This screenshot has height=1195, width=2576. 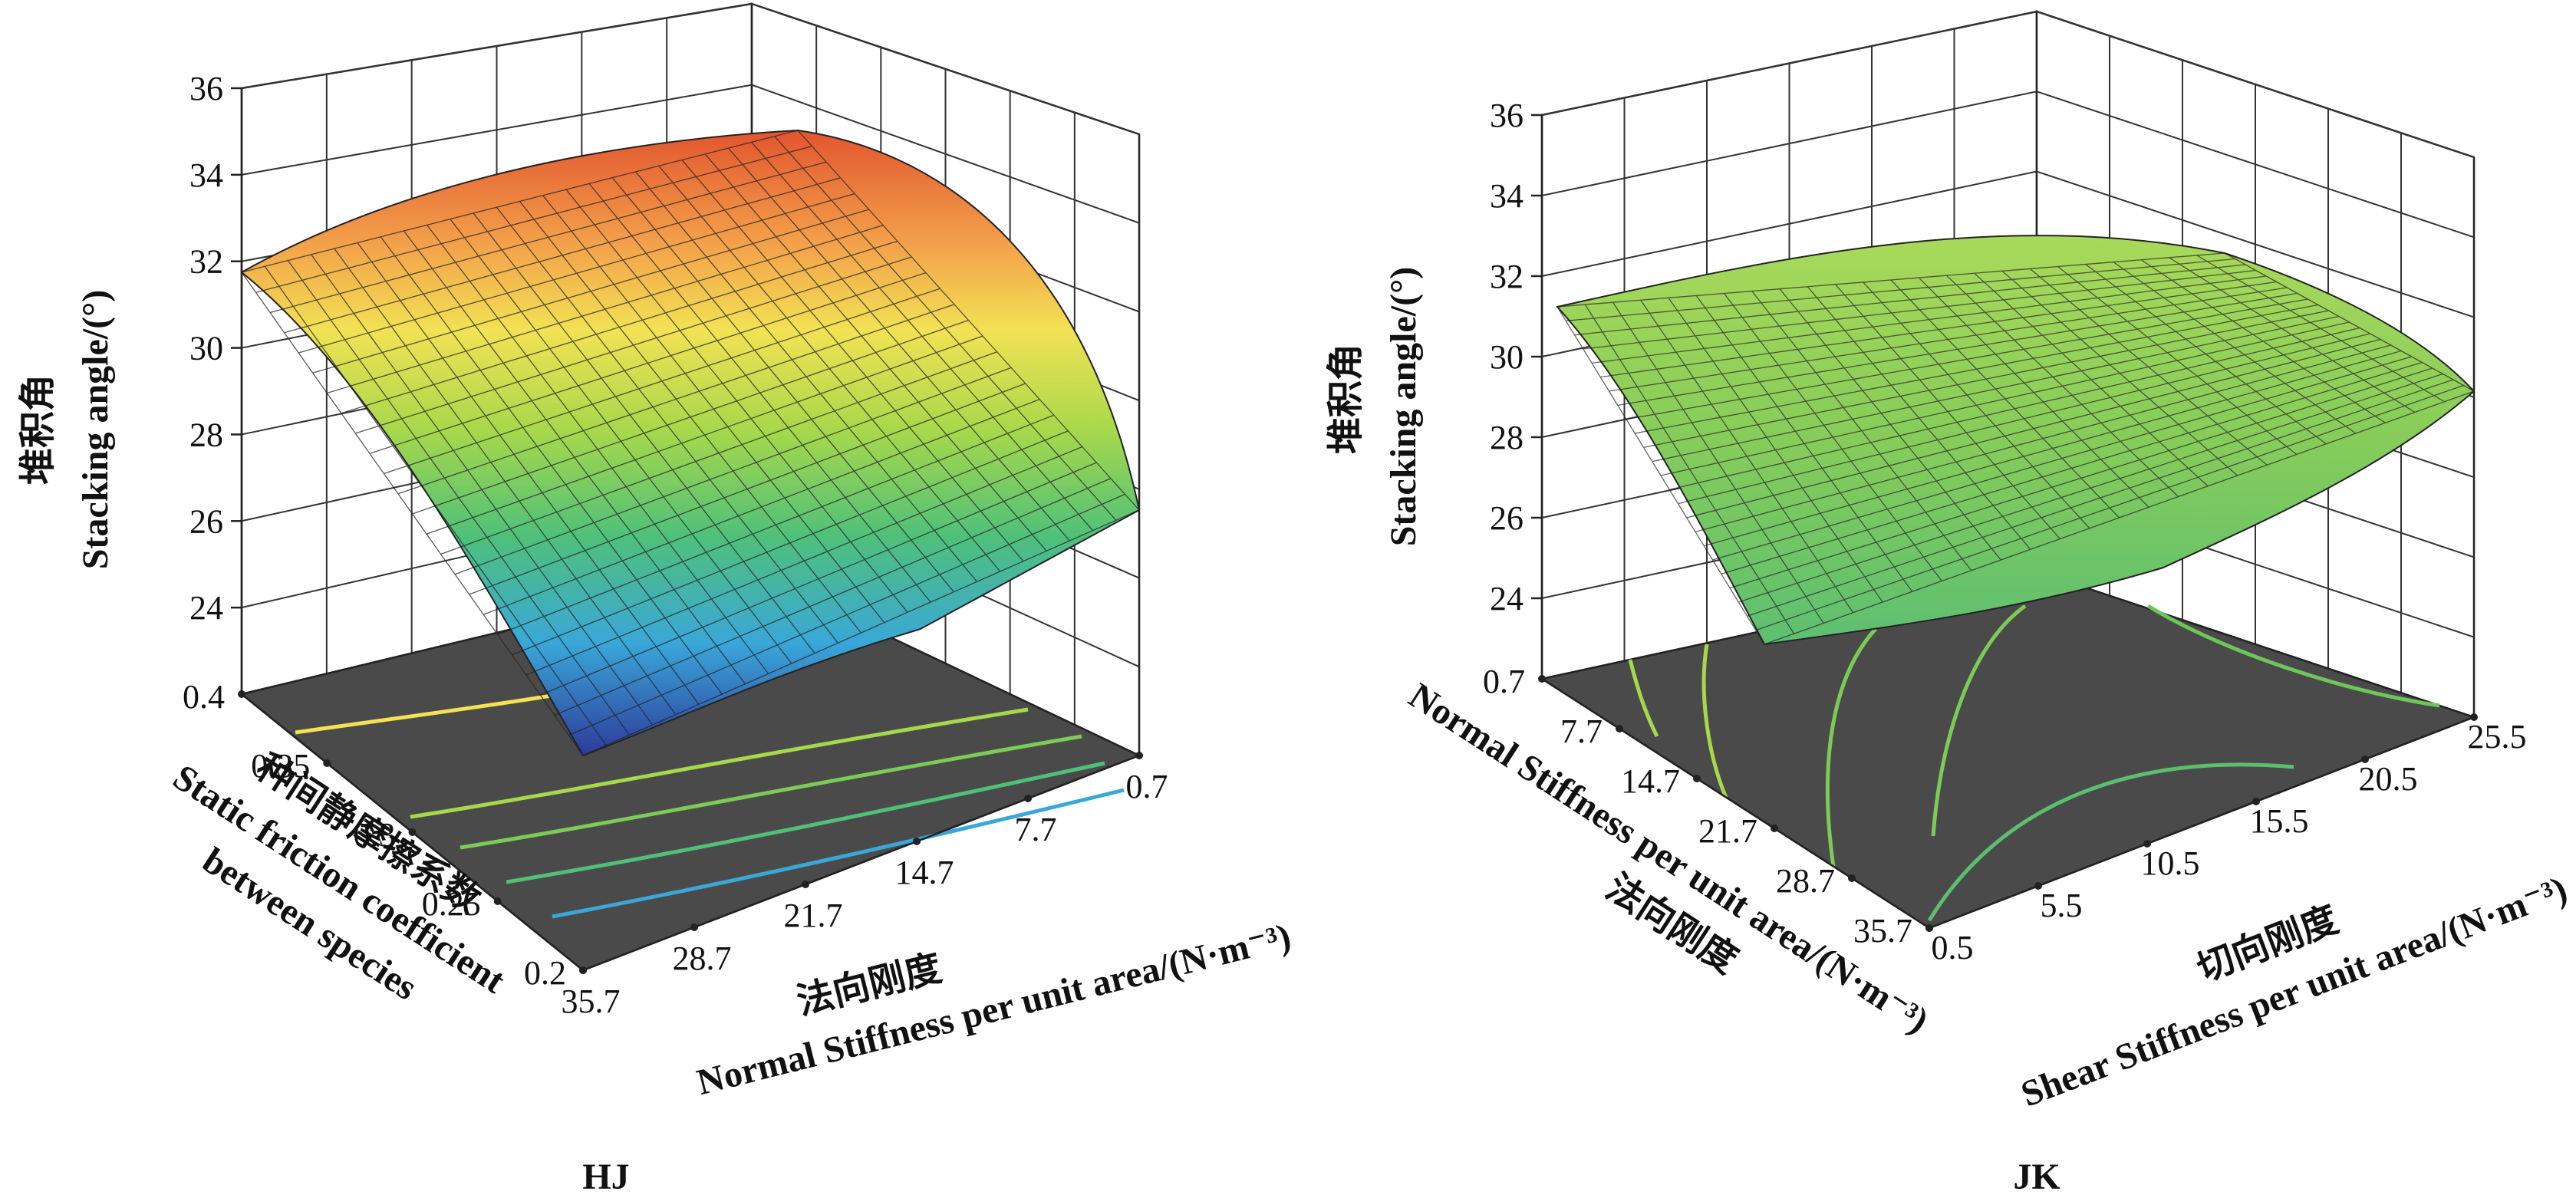 What do you see at coordinates (451, 904) in the screenshot?
I see `y-tick-label: 0.25` at bounding box center [451, 904].